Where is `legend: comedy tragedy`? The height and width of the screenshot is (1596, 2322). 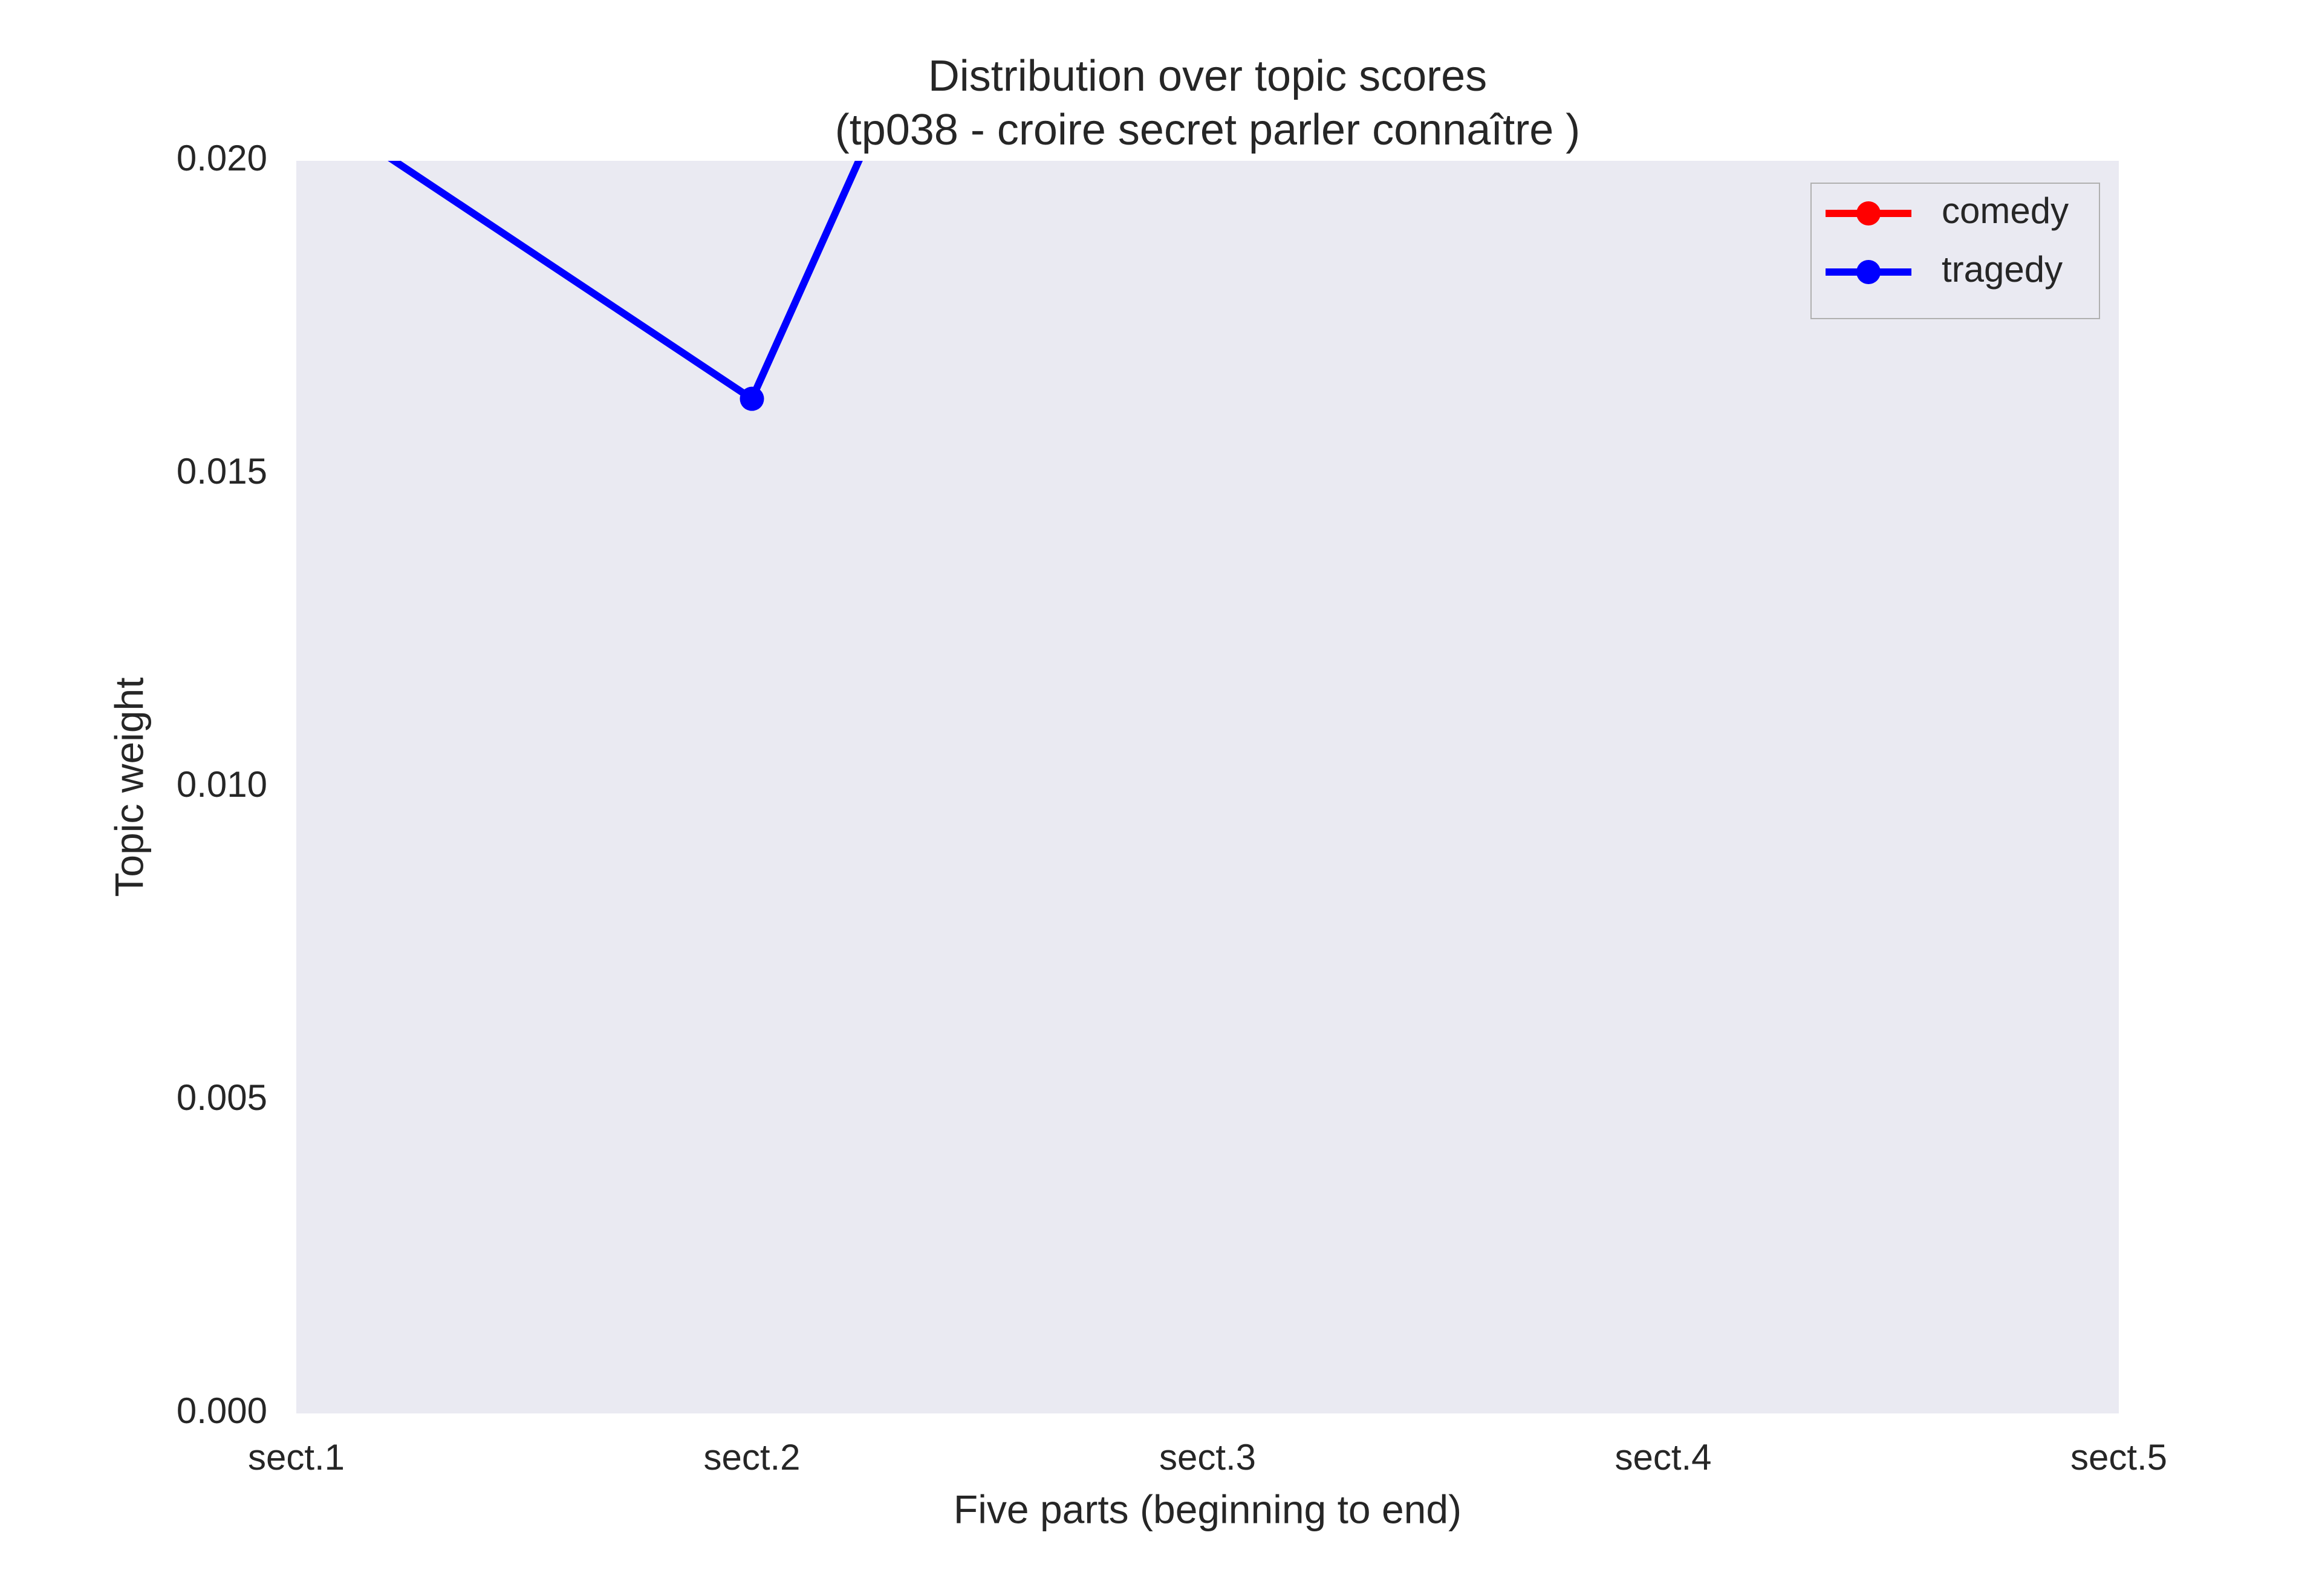 legend: comedy tragedy is located at coordinates (1955, 251).